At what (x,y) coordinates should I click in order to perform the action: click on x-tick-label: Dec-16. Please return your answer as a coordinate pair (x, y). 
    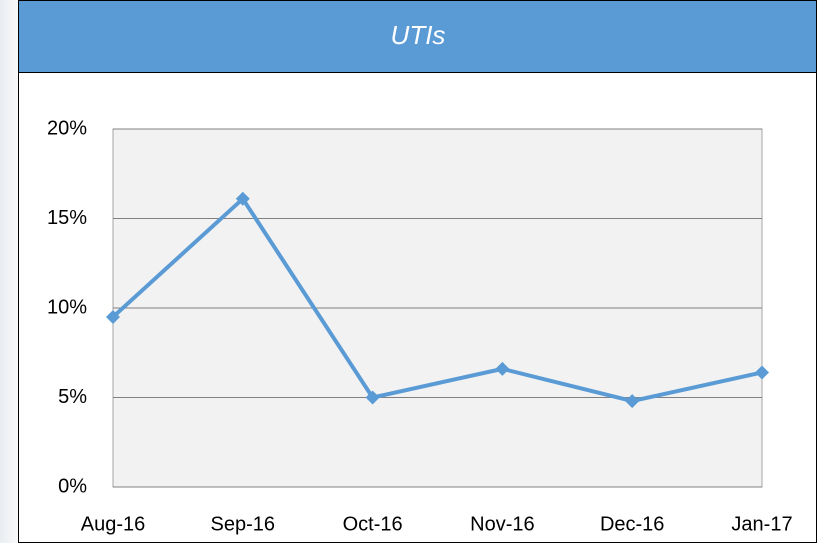
    Looking at the image, I should click on (632, 524).